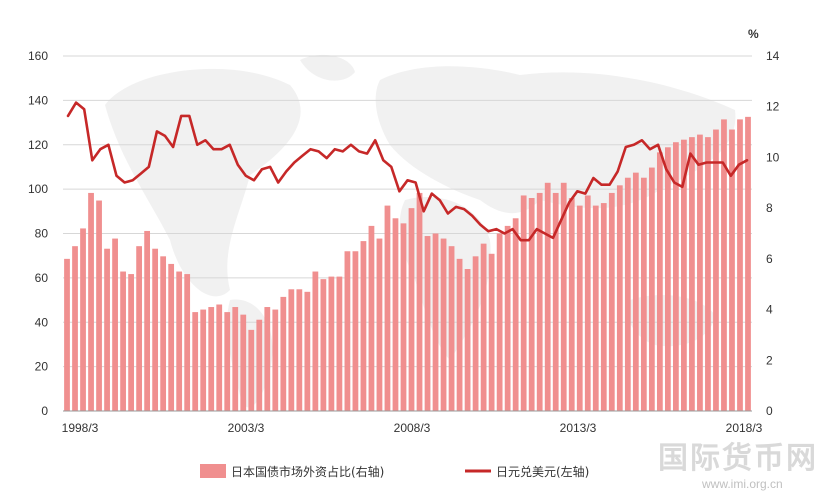 The height and width of the screenshot is (501, 830). Describe the element at coordinates (412, 428) in the screenshot. I see `x-tick-label: 2008/3` at that location.